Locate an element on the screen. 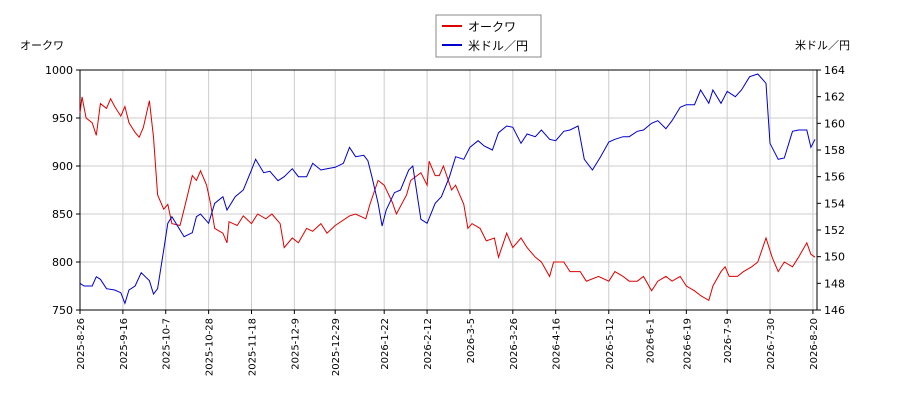 The height and width of the screenshot is (404, 900). y2-tick-label: 156 is located at coordinates (834, 177).